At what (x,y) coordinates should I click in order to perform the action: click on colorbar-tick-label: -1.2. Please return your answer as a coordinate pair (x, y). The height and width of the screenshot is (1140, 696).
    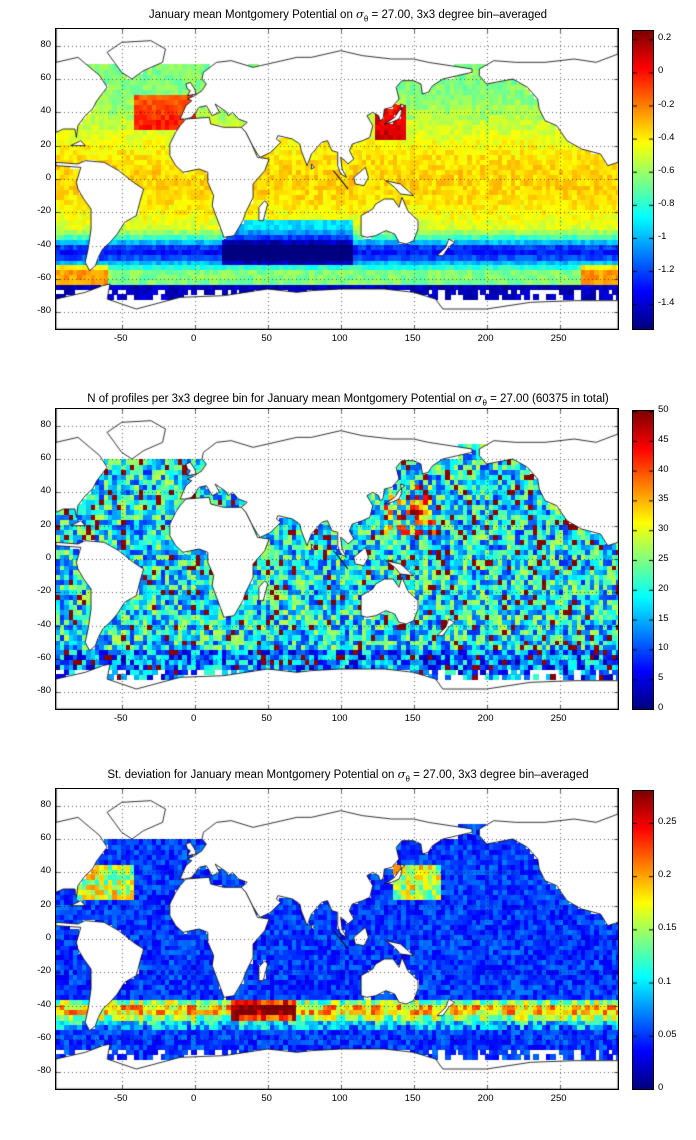
    Looking at the image, I should click on (666, 270).